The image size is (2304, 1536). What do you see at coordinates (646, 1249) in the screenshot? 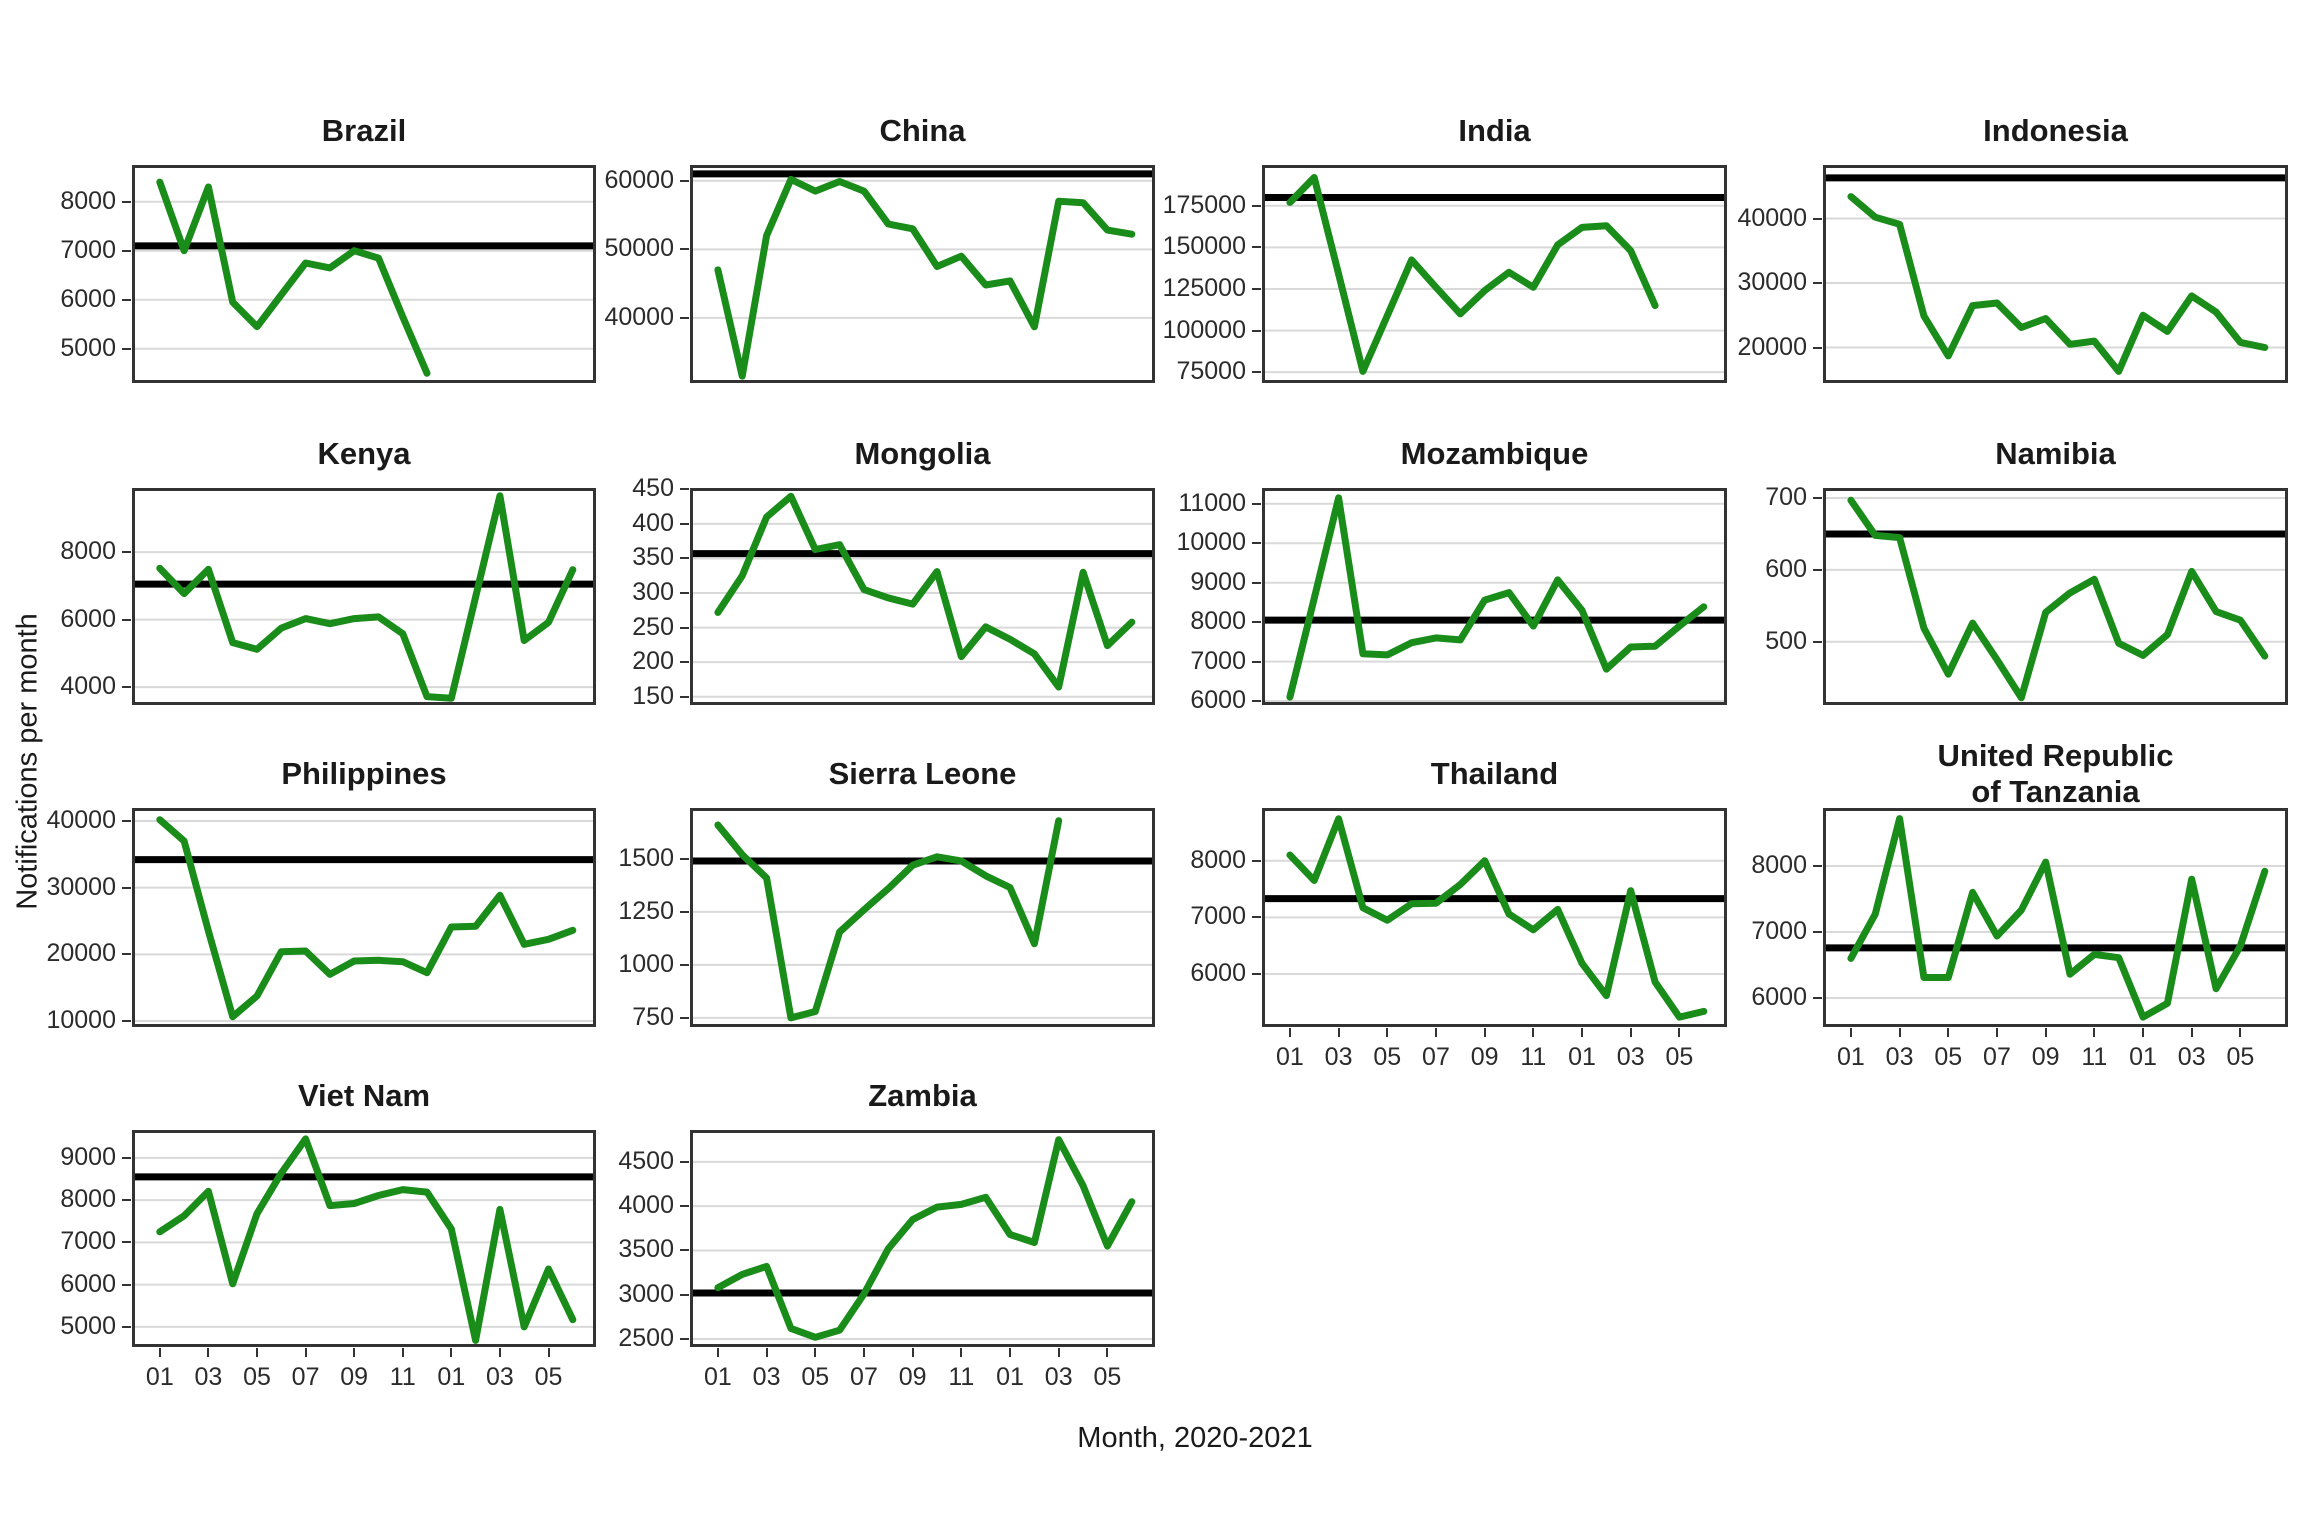
I see `y-tick-label: 3500` at bounding box center [646, 1249].